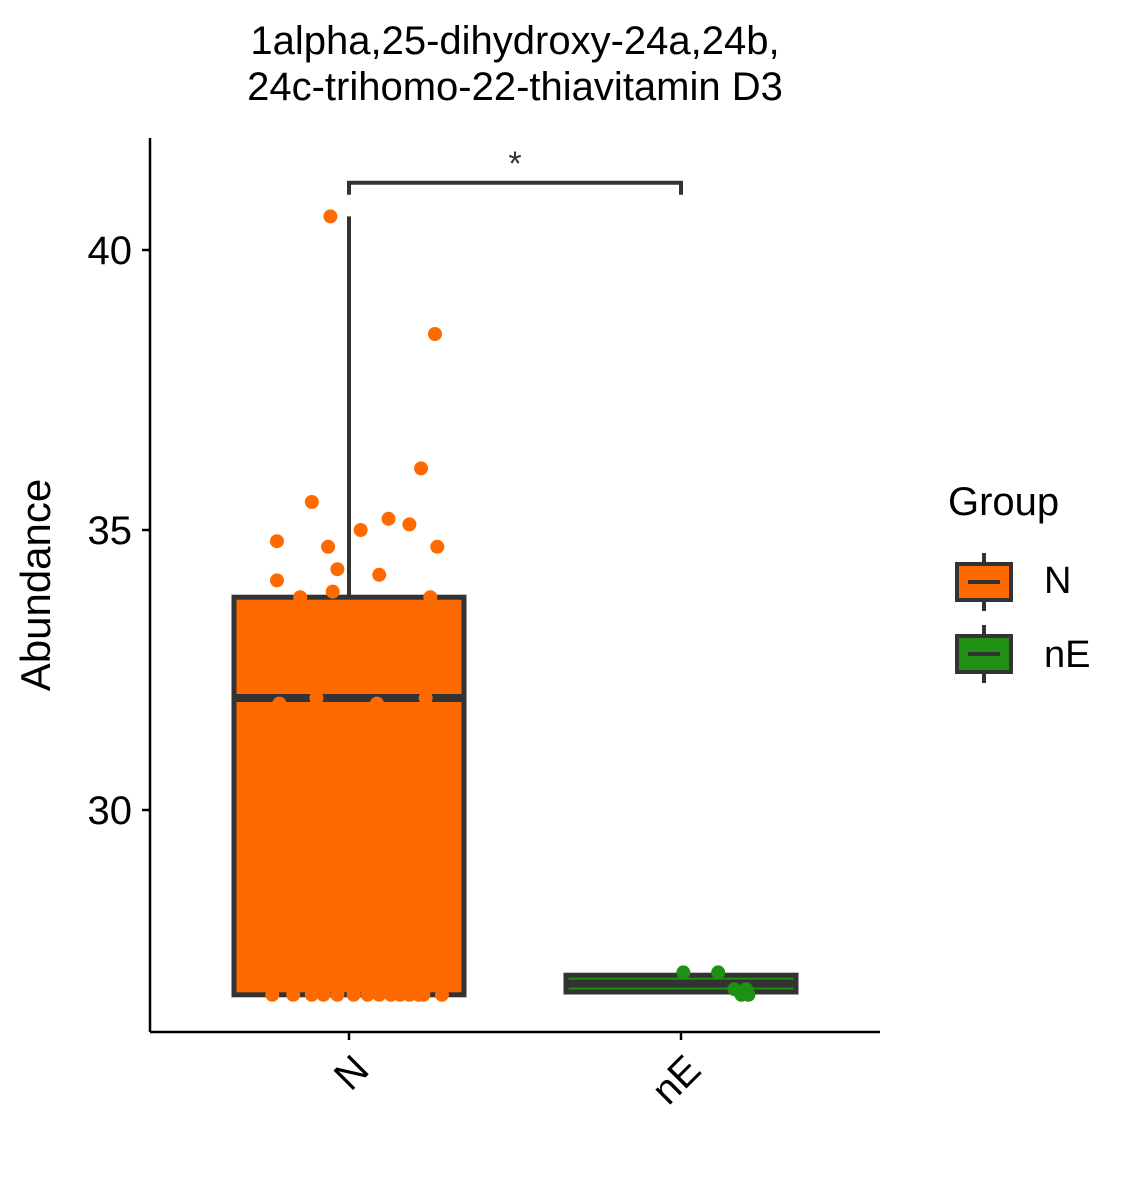  What do you see at coordinates (515, 187) in the screenshot?
I see `significance-bracket` at bounding box center [515, 187].